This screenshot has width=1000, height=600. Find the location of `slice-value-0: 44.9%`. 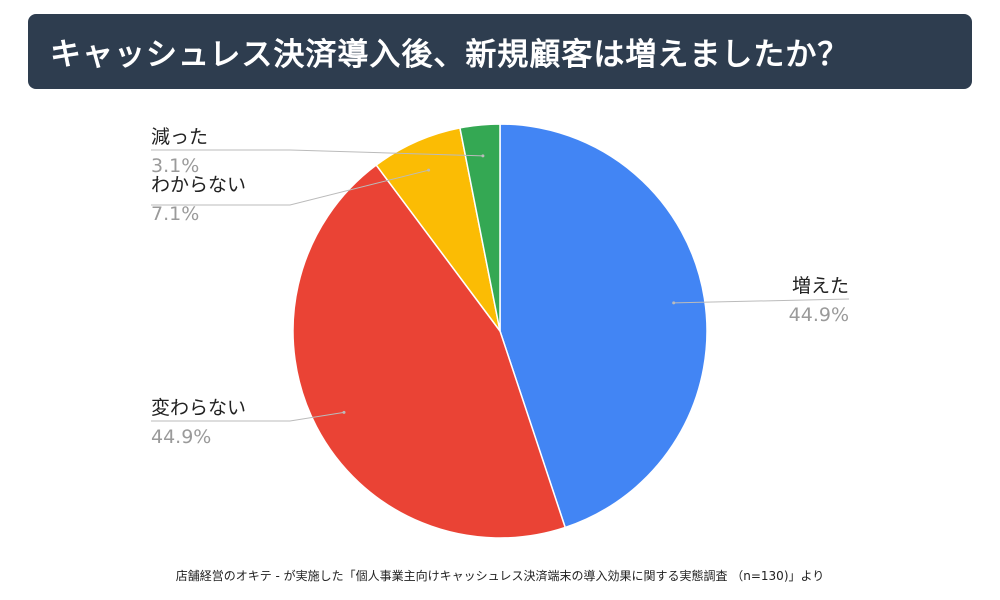

slice-value-0: 44.9% is located at coordinates (819, 315).